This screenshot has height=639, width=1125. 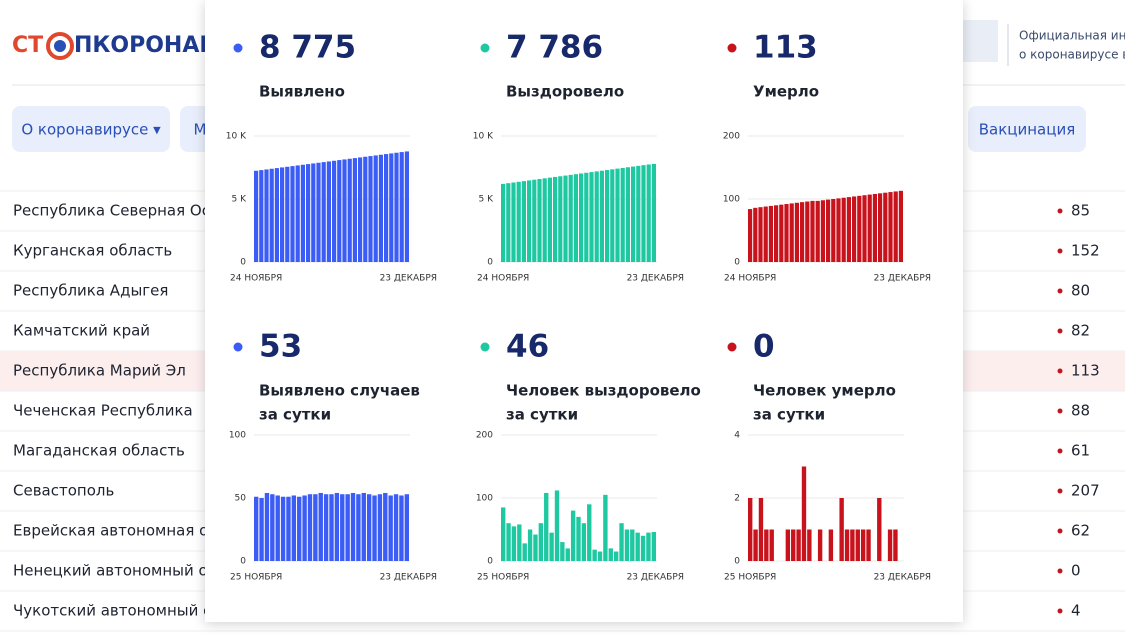 What do you see at coordinates (1080, 451) in the screenshot?
I see `region-value: 61` at bounding box center [1080, 451].